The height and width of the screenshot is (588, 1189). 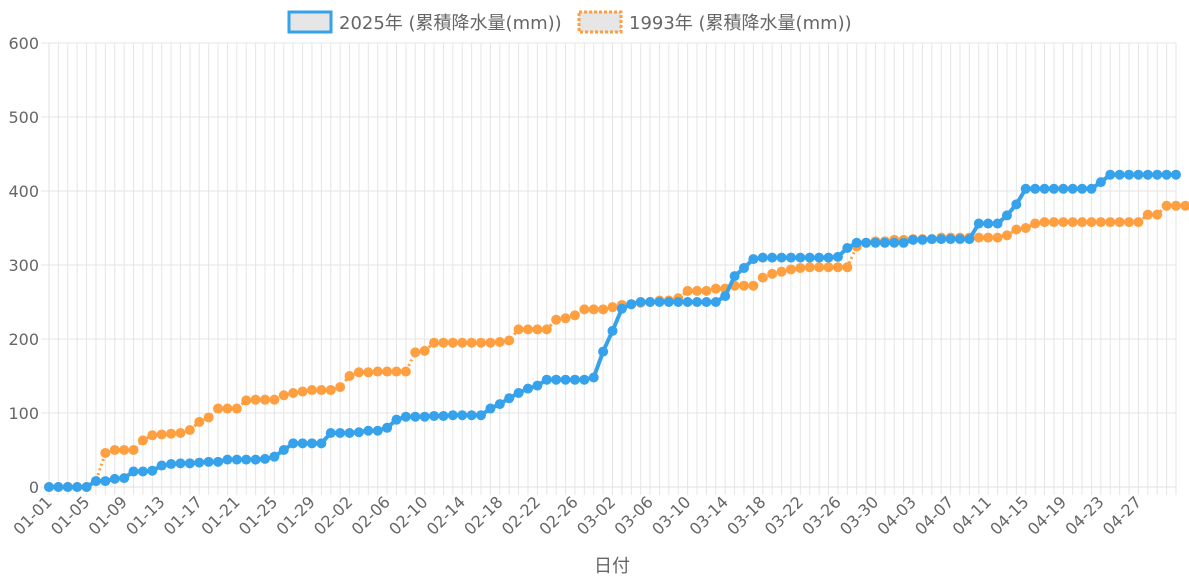 What do you see at coordinates (714, 22) in the screenshot?
I see `legend-item-1993: 1993年 (累積降水量(mm))` at bounding box center [714, 22].